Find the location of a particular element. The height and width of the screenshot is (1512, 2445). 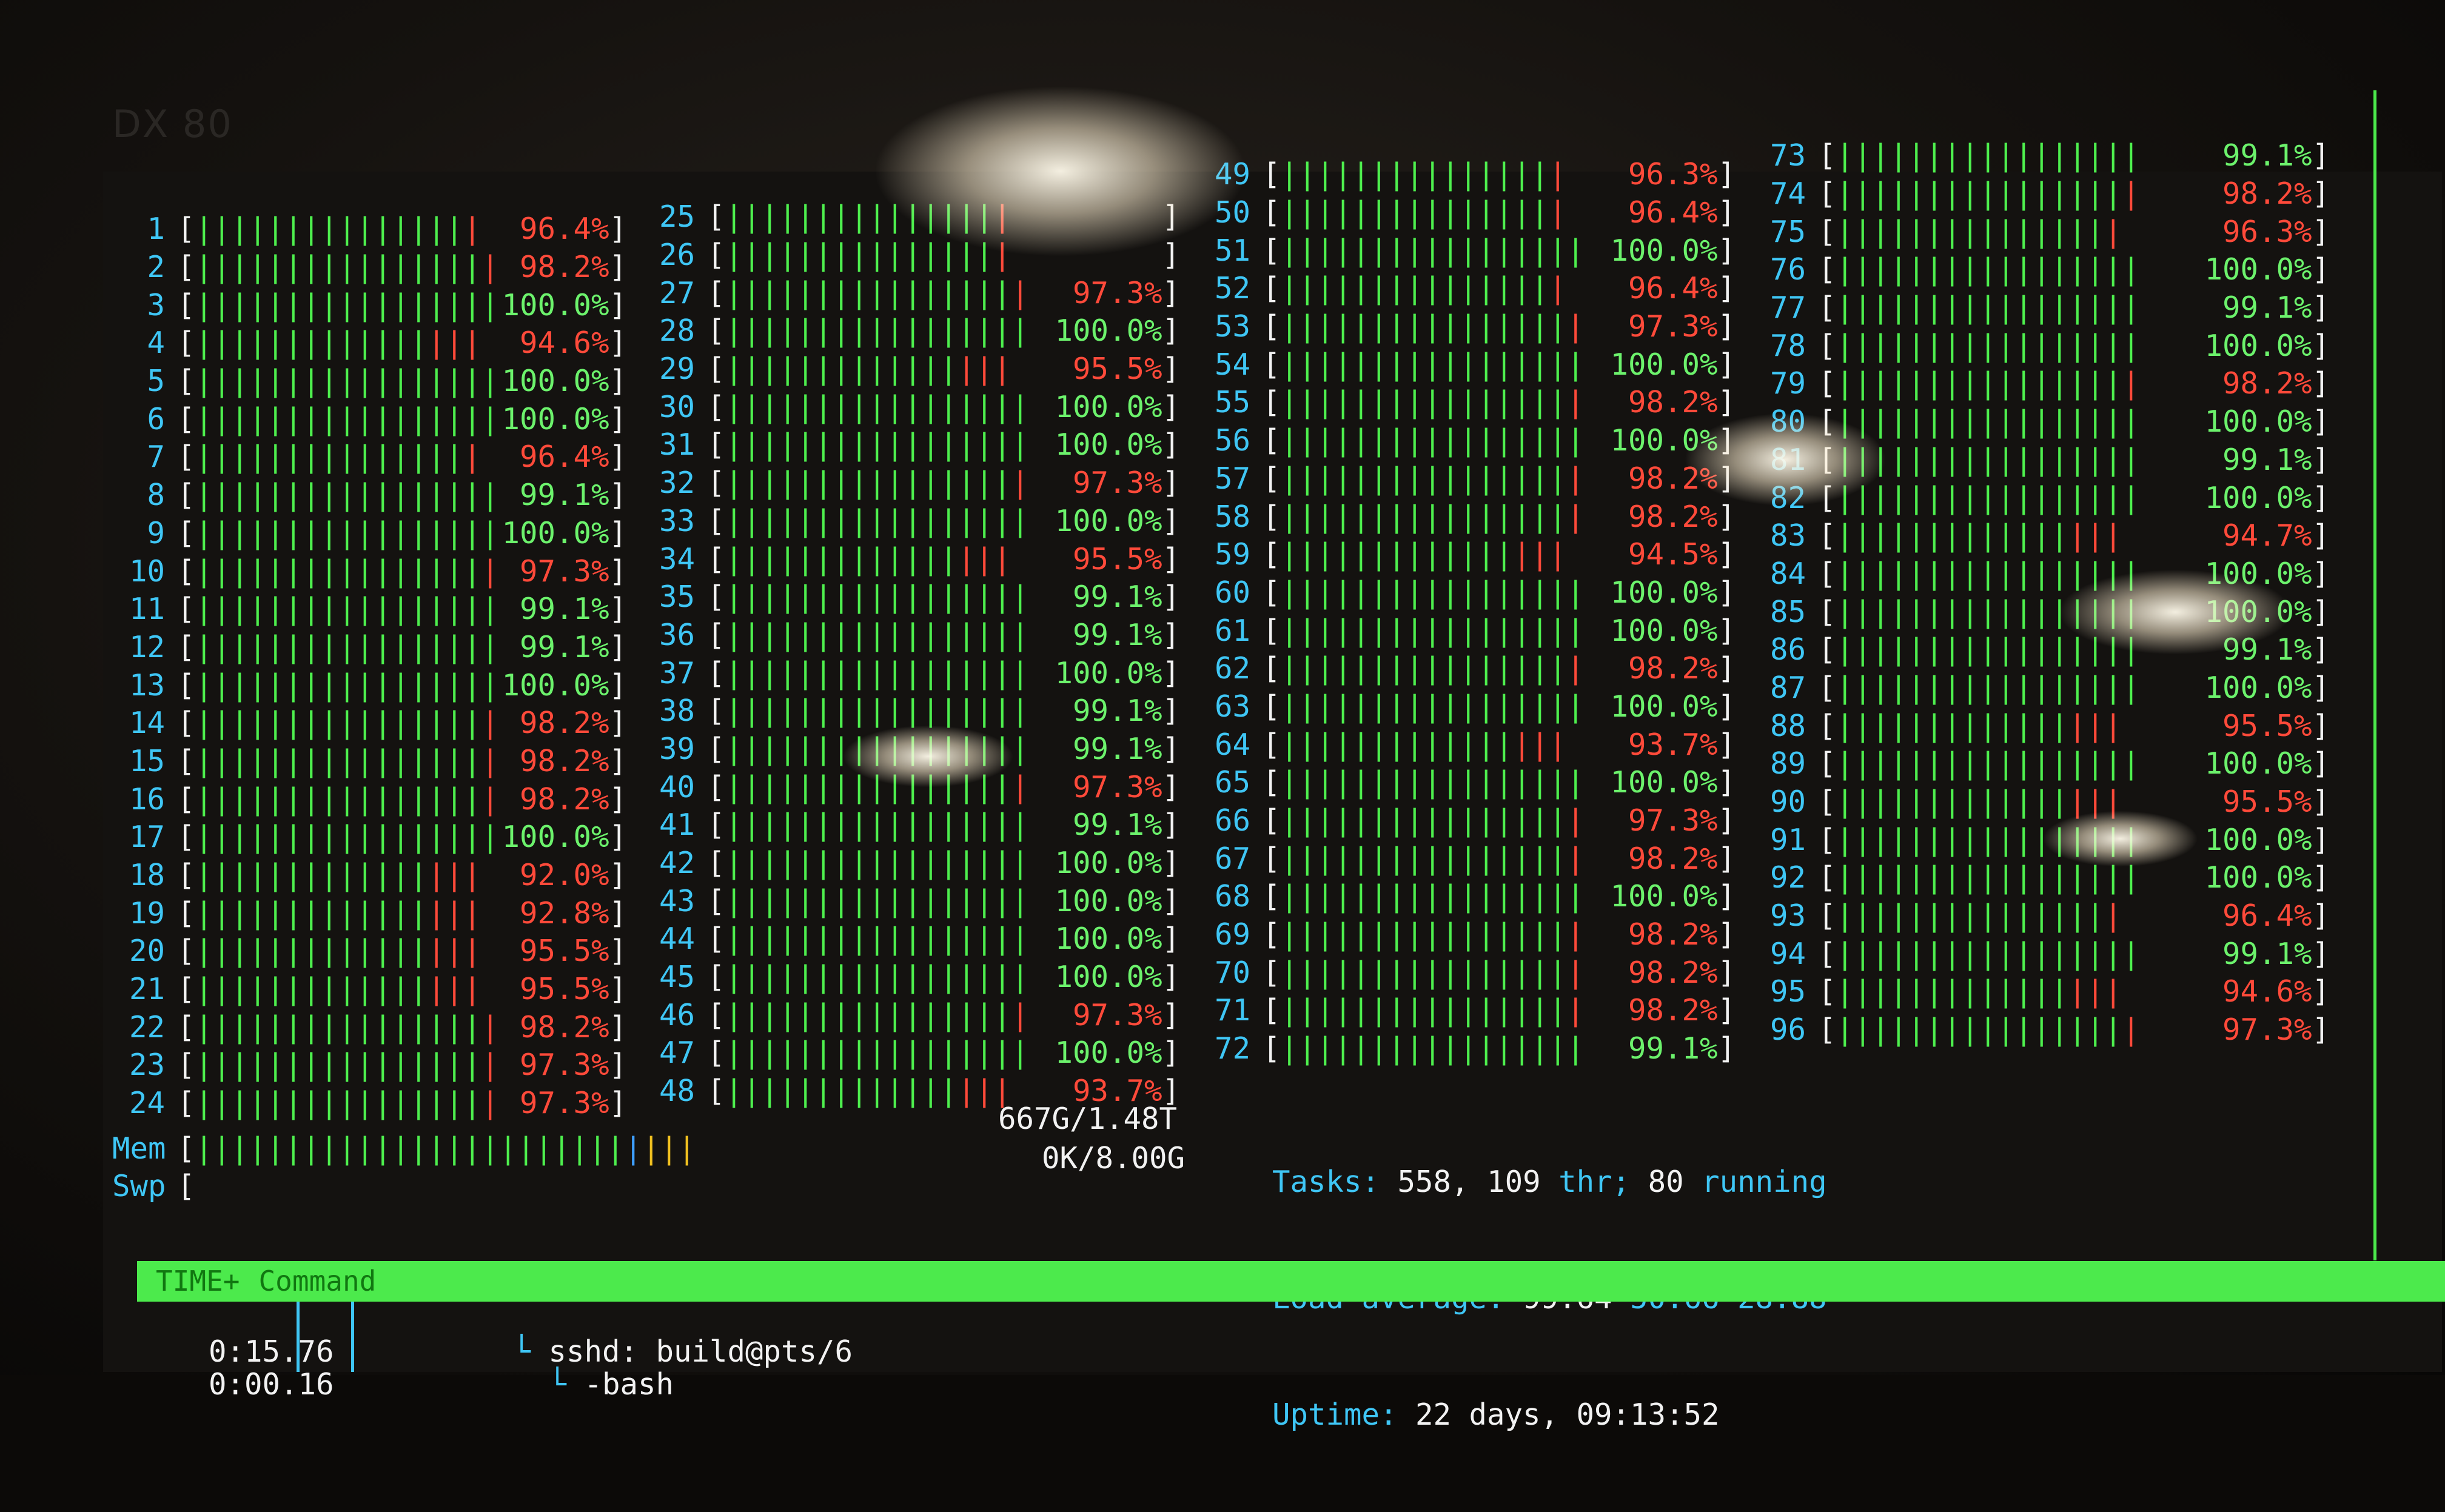

cpu-number: 64 is located at coordinates (1232, 745).